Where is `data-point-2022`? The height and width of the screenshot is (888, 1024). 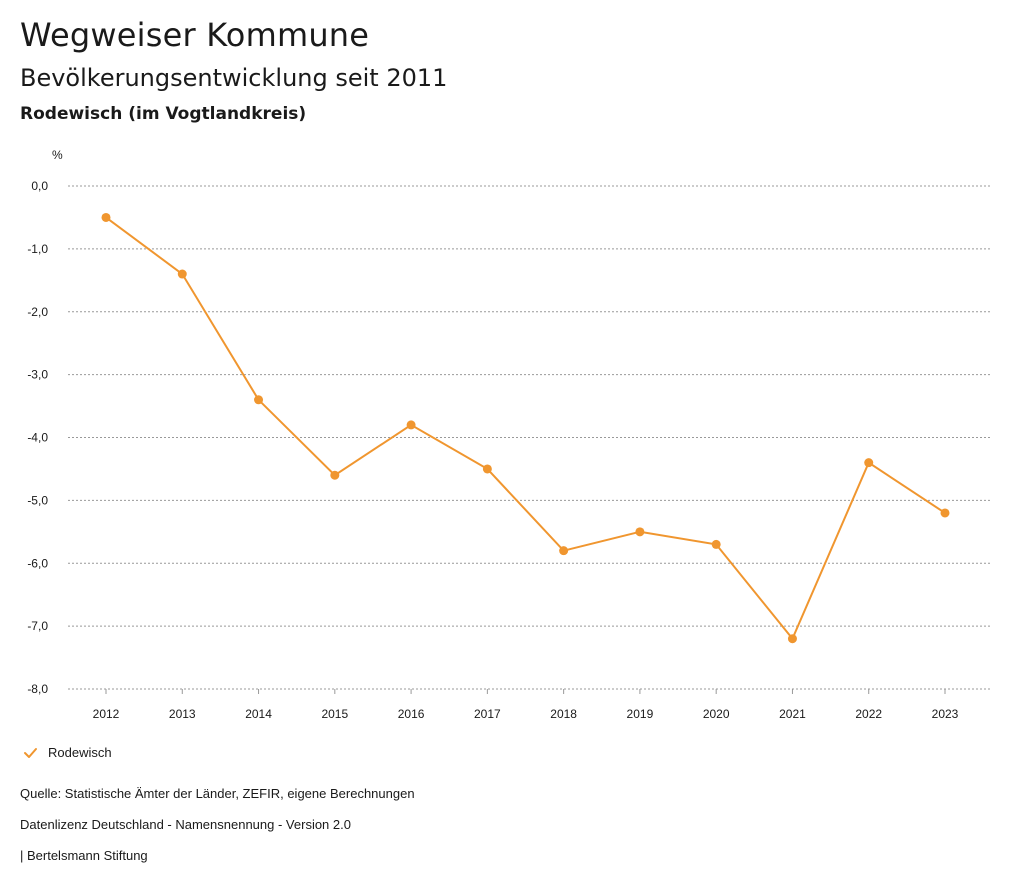
data-point-2022 is located at coordinates (869, 463).